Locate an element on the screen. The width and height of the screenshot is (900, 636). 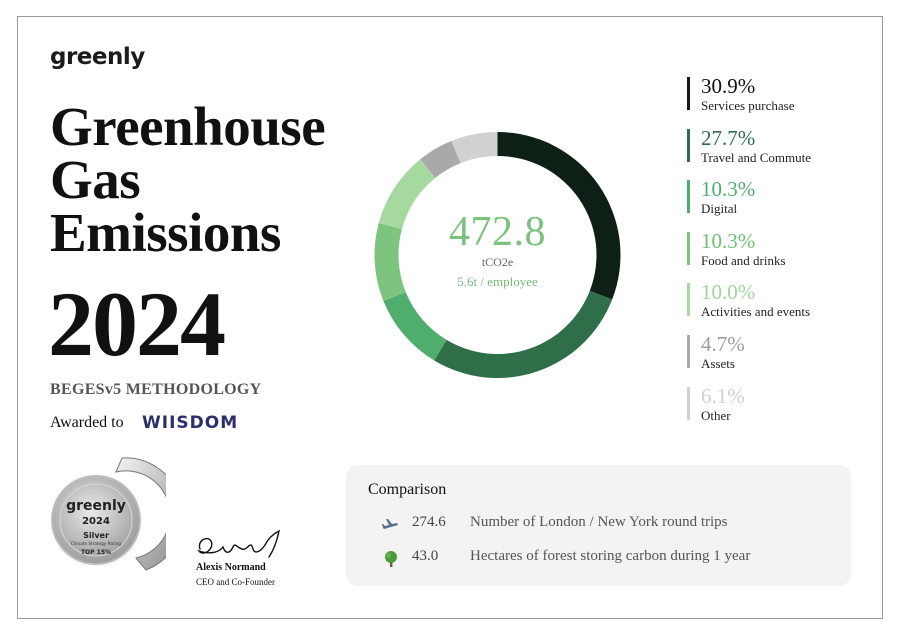
legend-label: Services purchase is located at coordinates (748, 105).